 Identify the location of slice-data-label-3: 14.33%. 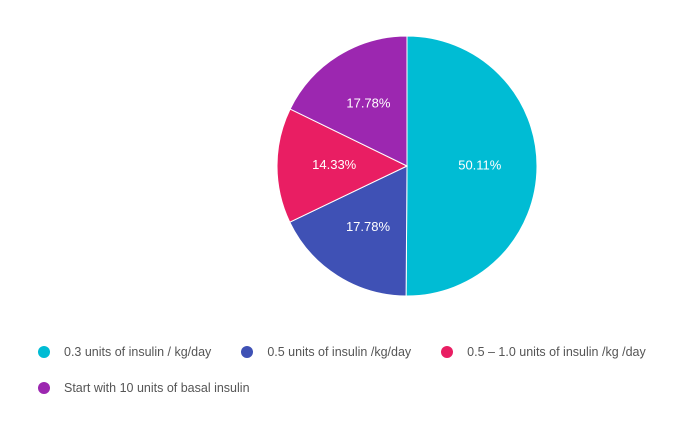
(334, 164).